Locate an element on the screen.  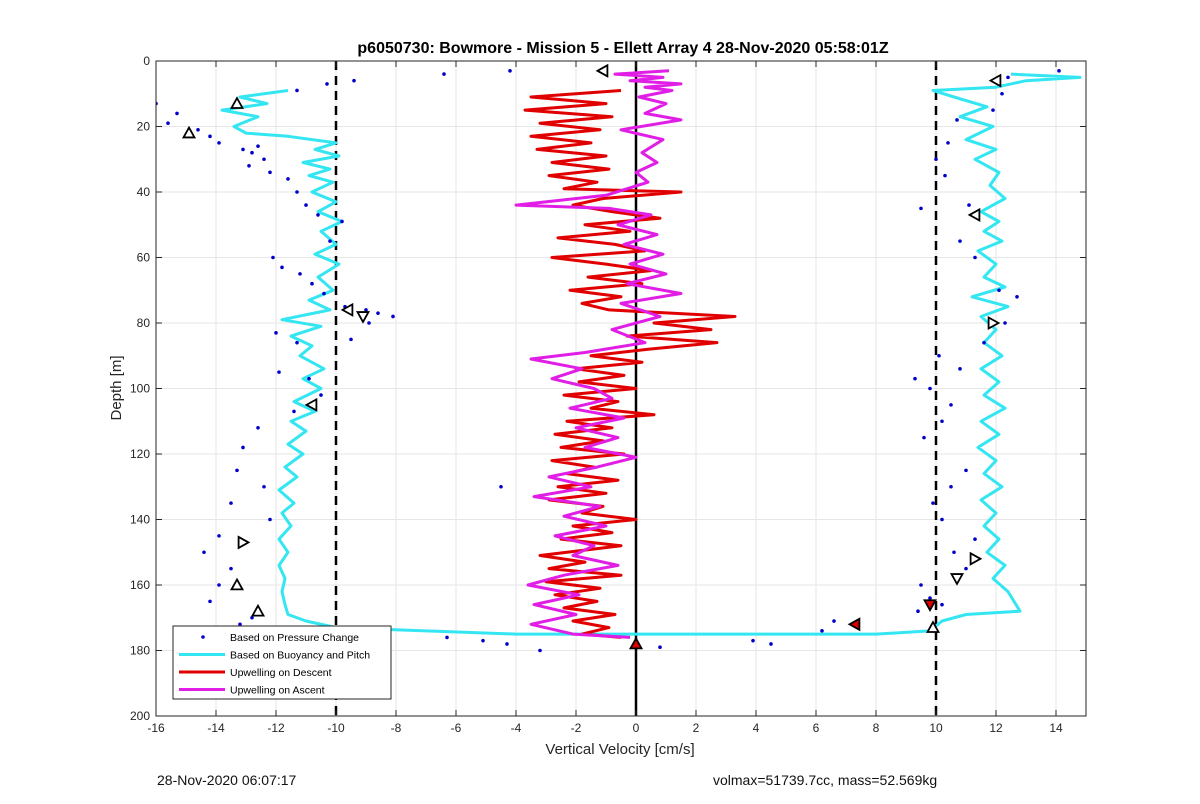
y-tick-label: 180 is located at coordinates (140, 651).